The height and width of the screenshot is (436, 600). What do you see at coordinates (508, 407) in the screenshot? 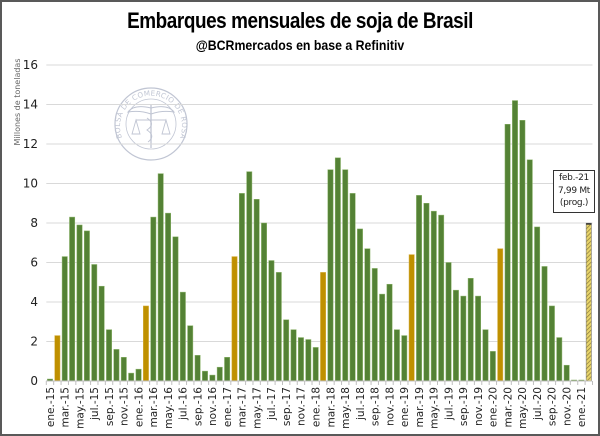
I see `x-tick-label: mar.-20` at bounding box center [508, 407].